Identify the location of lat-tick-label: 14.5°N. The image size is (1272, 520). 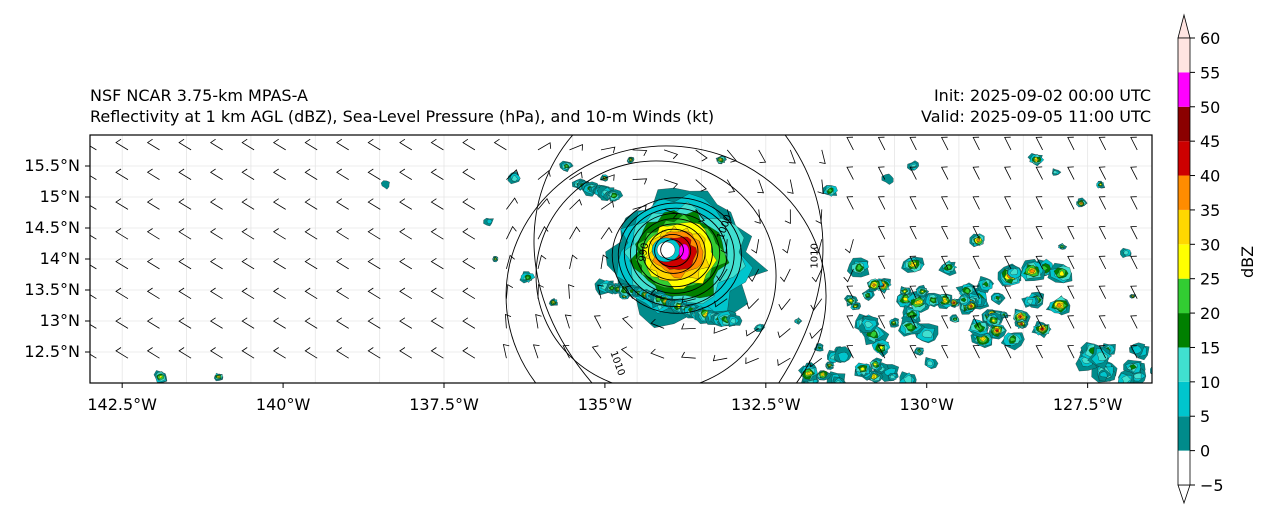
(52, 227).